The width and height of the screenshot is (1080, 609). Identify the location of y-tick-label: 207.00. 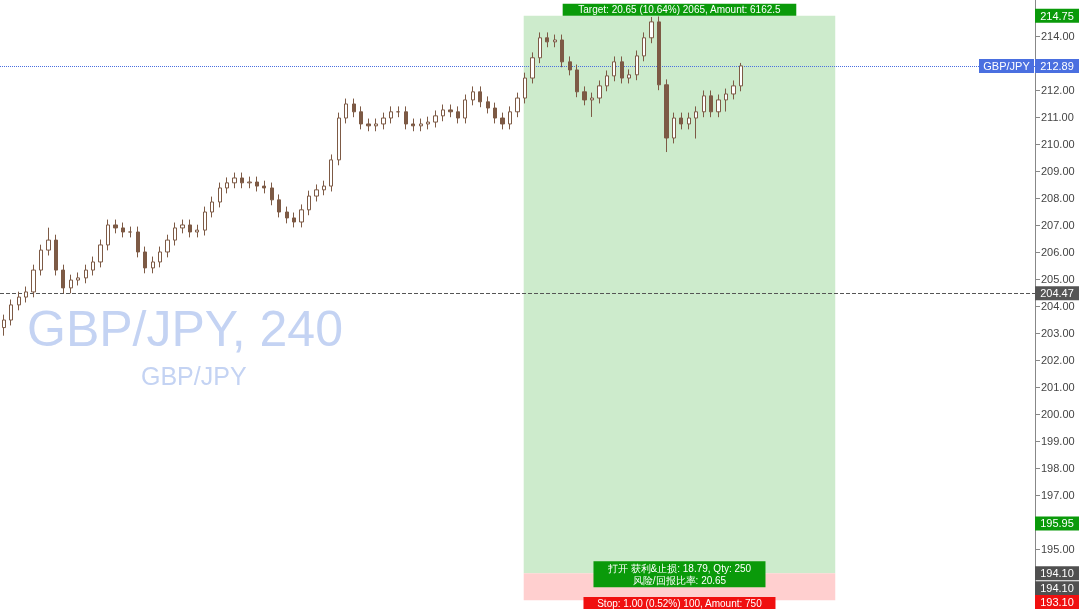
(1058, 224).